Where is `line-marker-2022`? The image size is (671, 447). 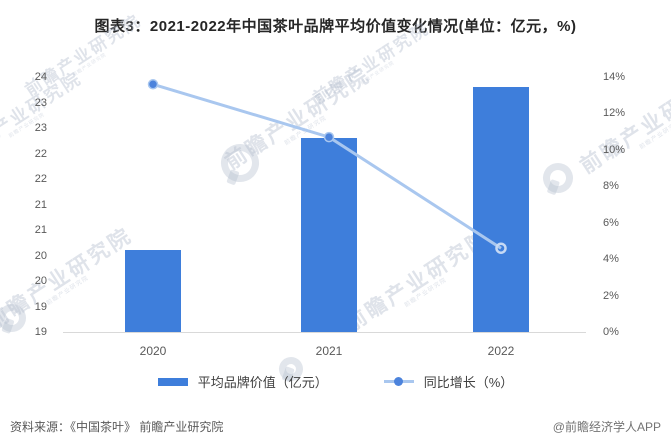
line-marker-2022 is located at coordinates (501, 248).